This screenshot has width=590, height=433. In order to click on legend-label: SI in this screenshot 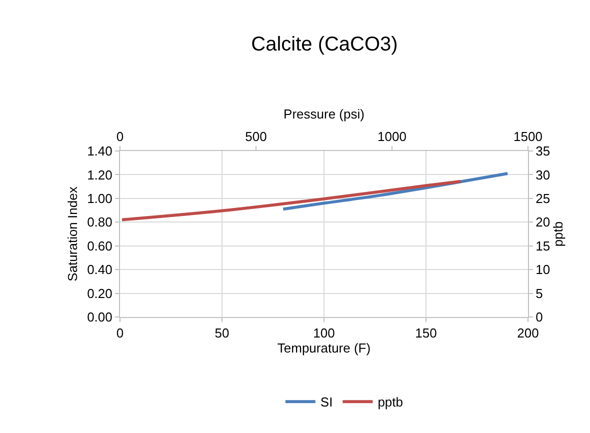, I will do `click(326, 402)`.